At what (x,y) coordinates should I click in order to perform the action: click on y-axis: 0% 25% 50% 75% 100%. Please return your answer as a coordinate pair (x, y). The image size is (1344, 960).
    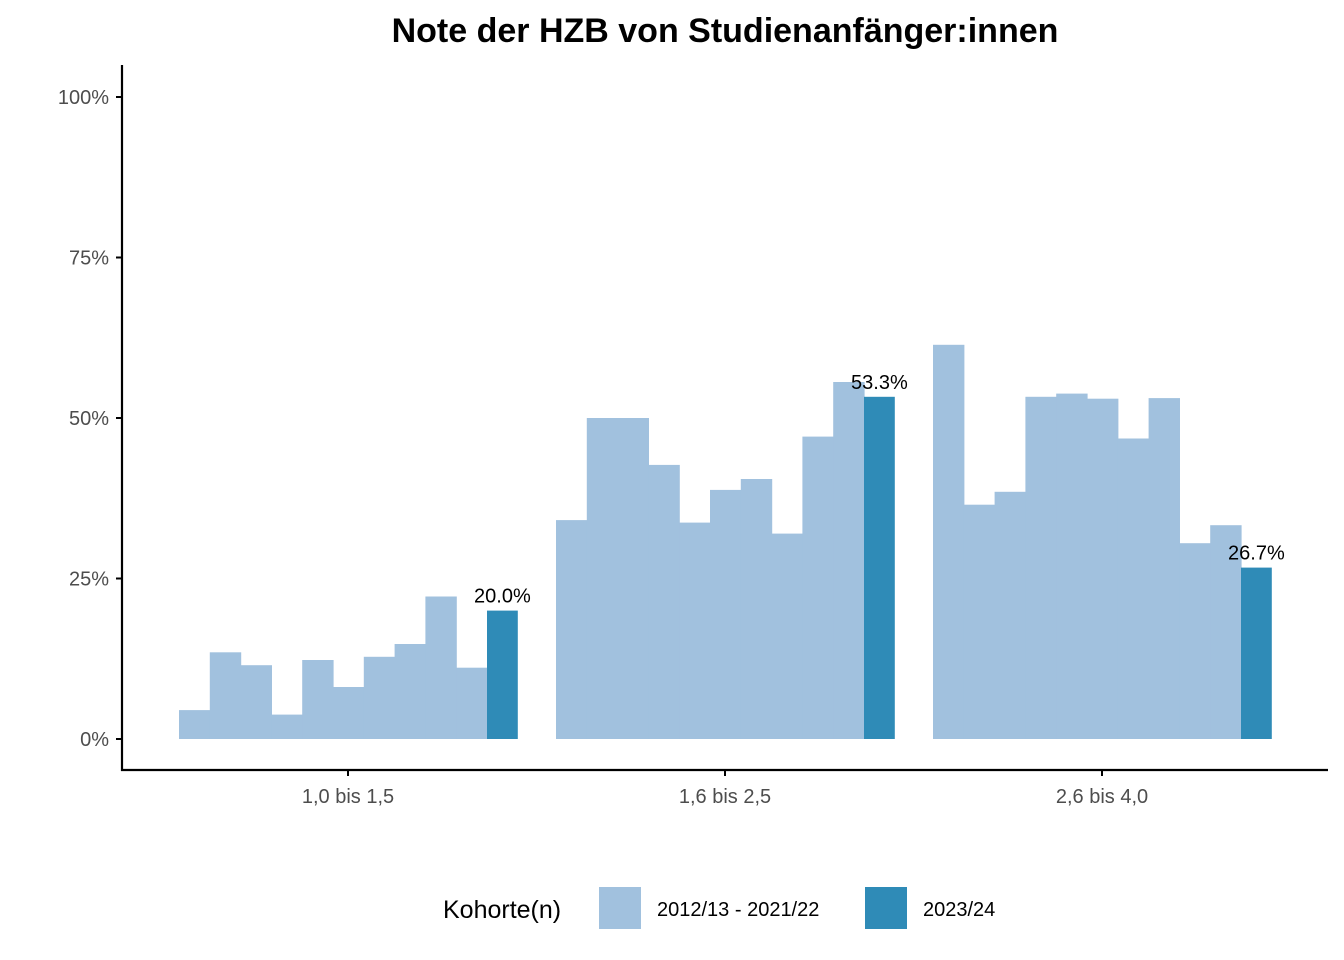
    Looking at the image, I should click on (91, 418).